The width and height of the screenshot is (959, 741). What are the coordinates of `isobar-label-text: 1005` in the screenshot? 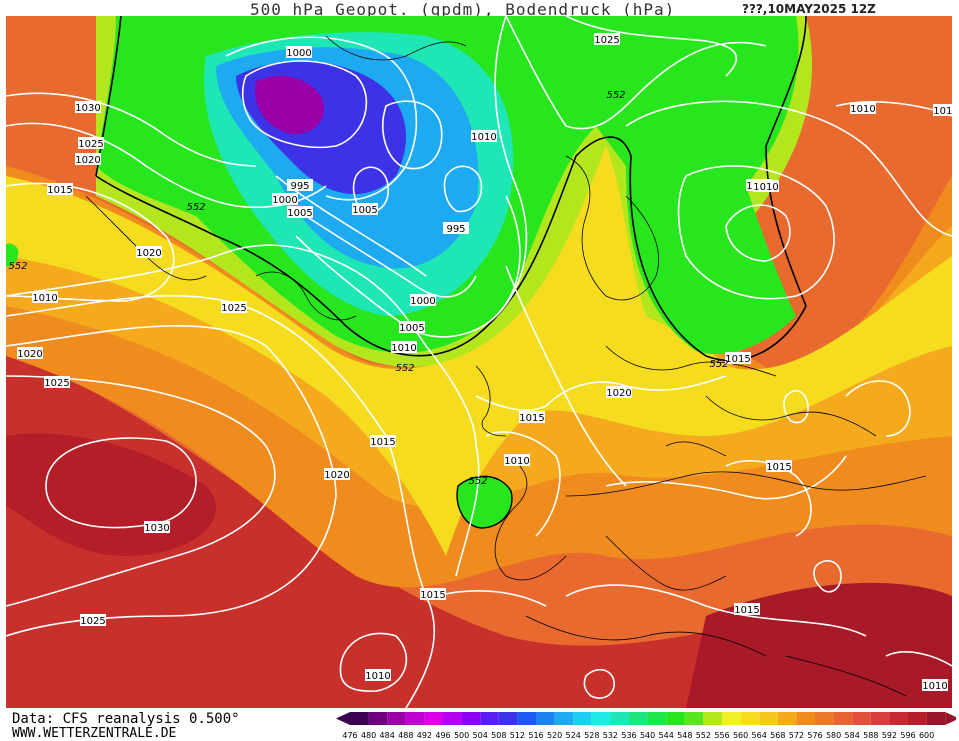 It's located at (411, 328).